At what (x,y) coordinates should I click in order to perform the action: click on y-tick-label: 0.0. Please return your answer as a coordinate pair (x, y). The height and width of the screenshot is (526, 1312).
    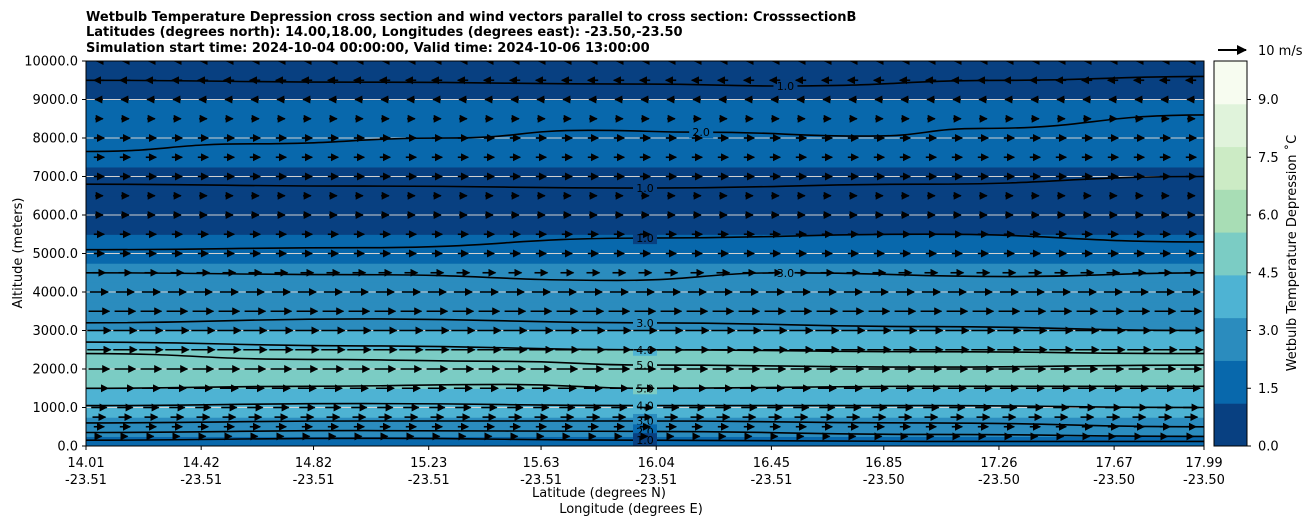
    Looking at the image, I should click on (67, 447).